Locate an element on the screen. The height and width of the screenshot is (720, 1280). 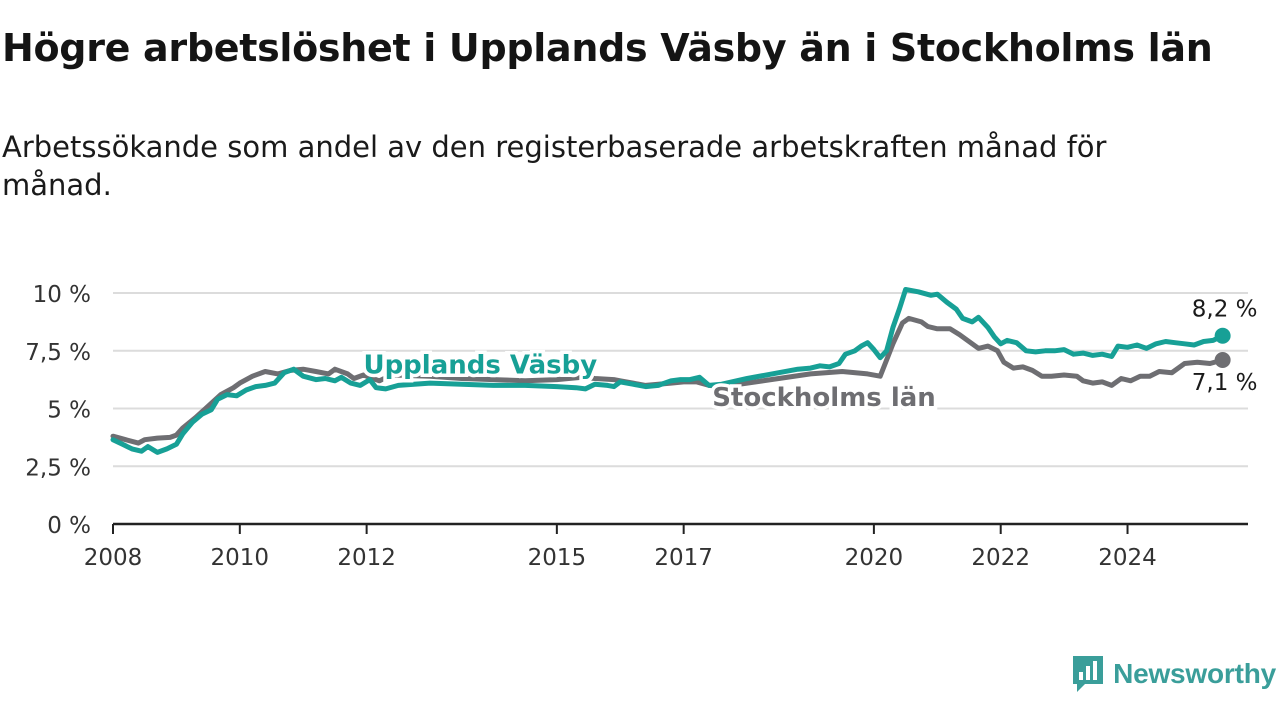
x-tick-label: 2017 is located at coordinates (683, 558).